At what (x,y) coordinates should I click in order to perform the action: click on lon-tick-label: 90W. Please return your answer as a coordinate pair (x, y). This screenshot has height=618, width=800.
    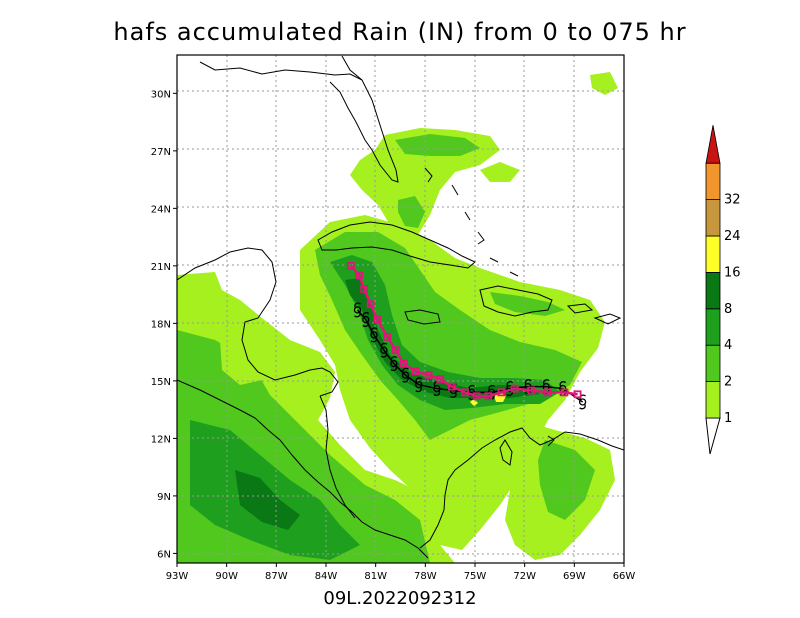
    Looking at the image, I should click on (226, 576).